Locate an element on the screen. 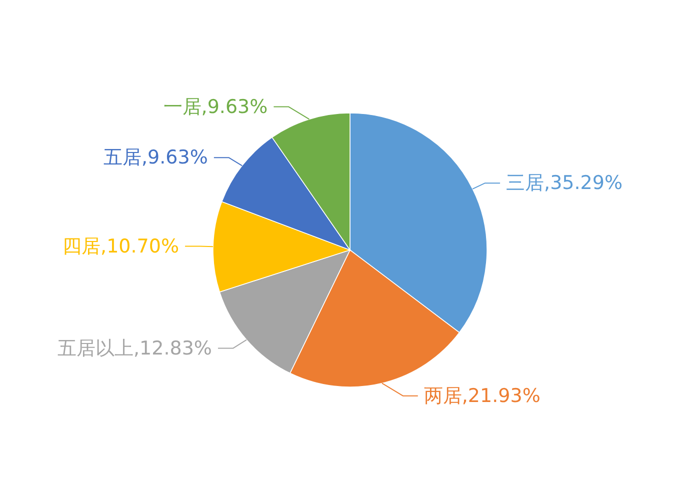 The width and height of the screenshot is (700, 500). slice-label: 四居,10.70% is located at coordinates (121, 246).